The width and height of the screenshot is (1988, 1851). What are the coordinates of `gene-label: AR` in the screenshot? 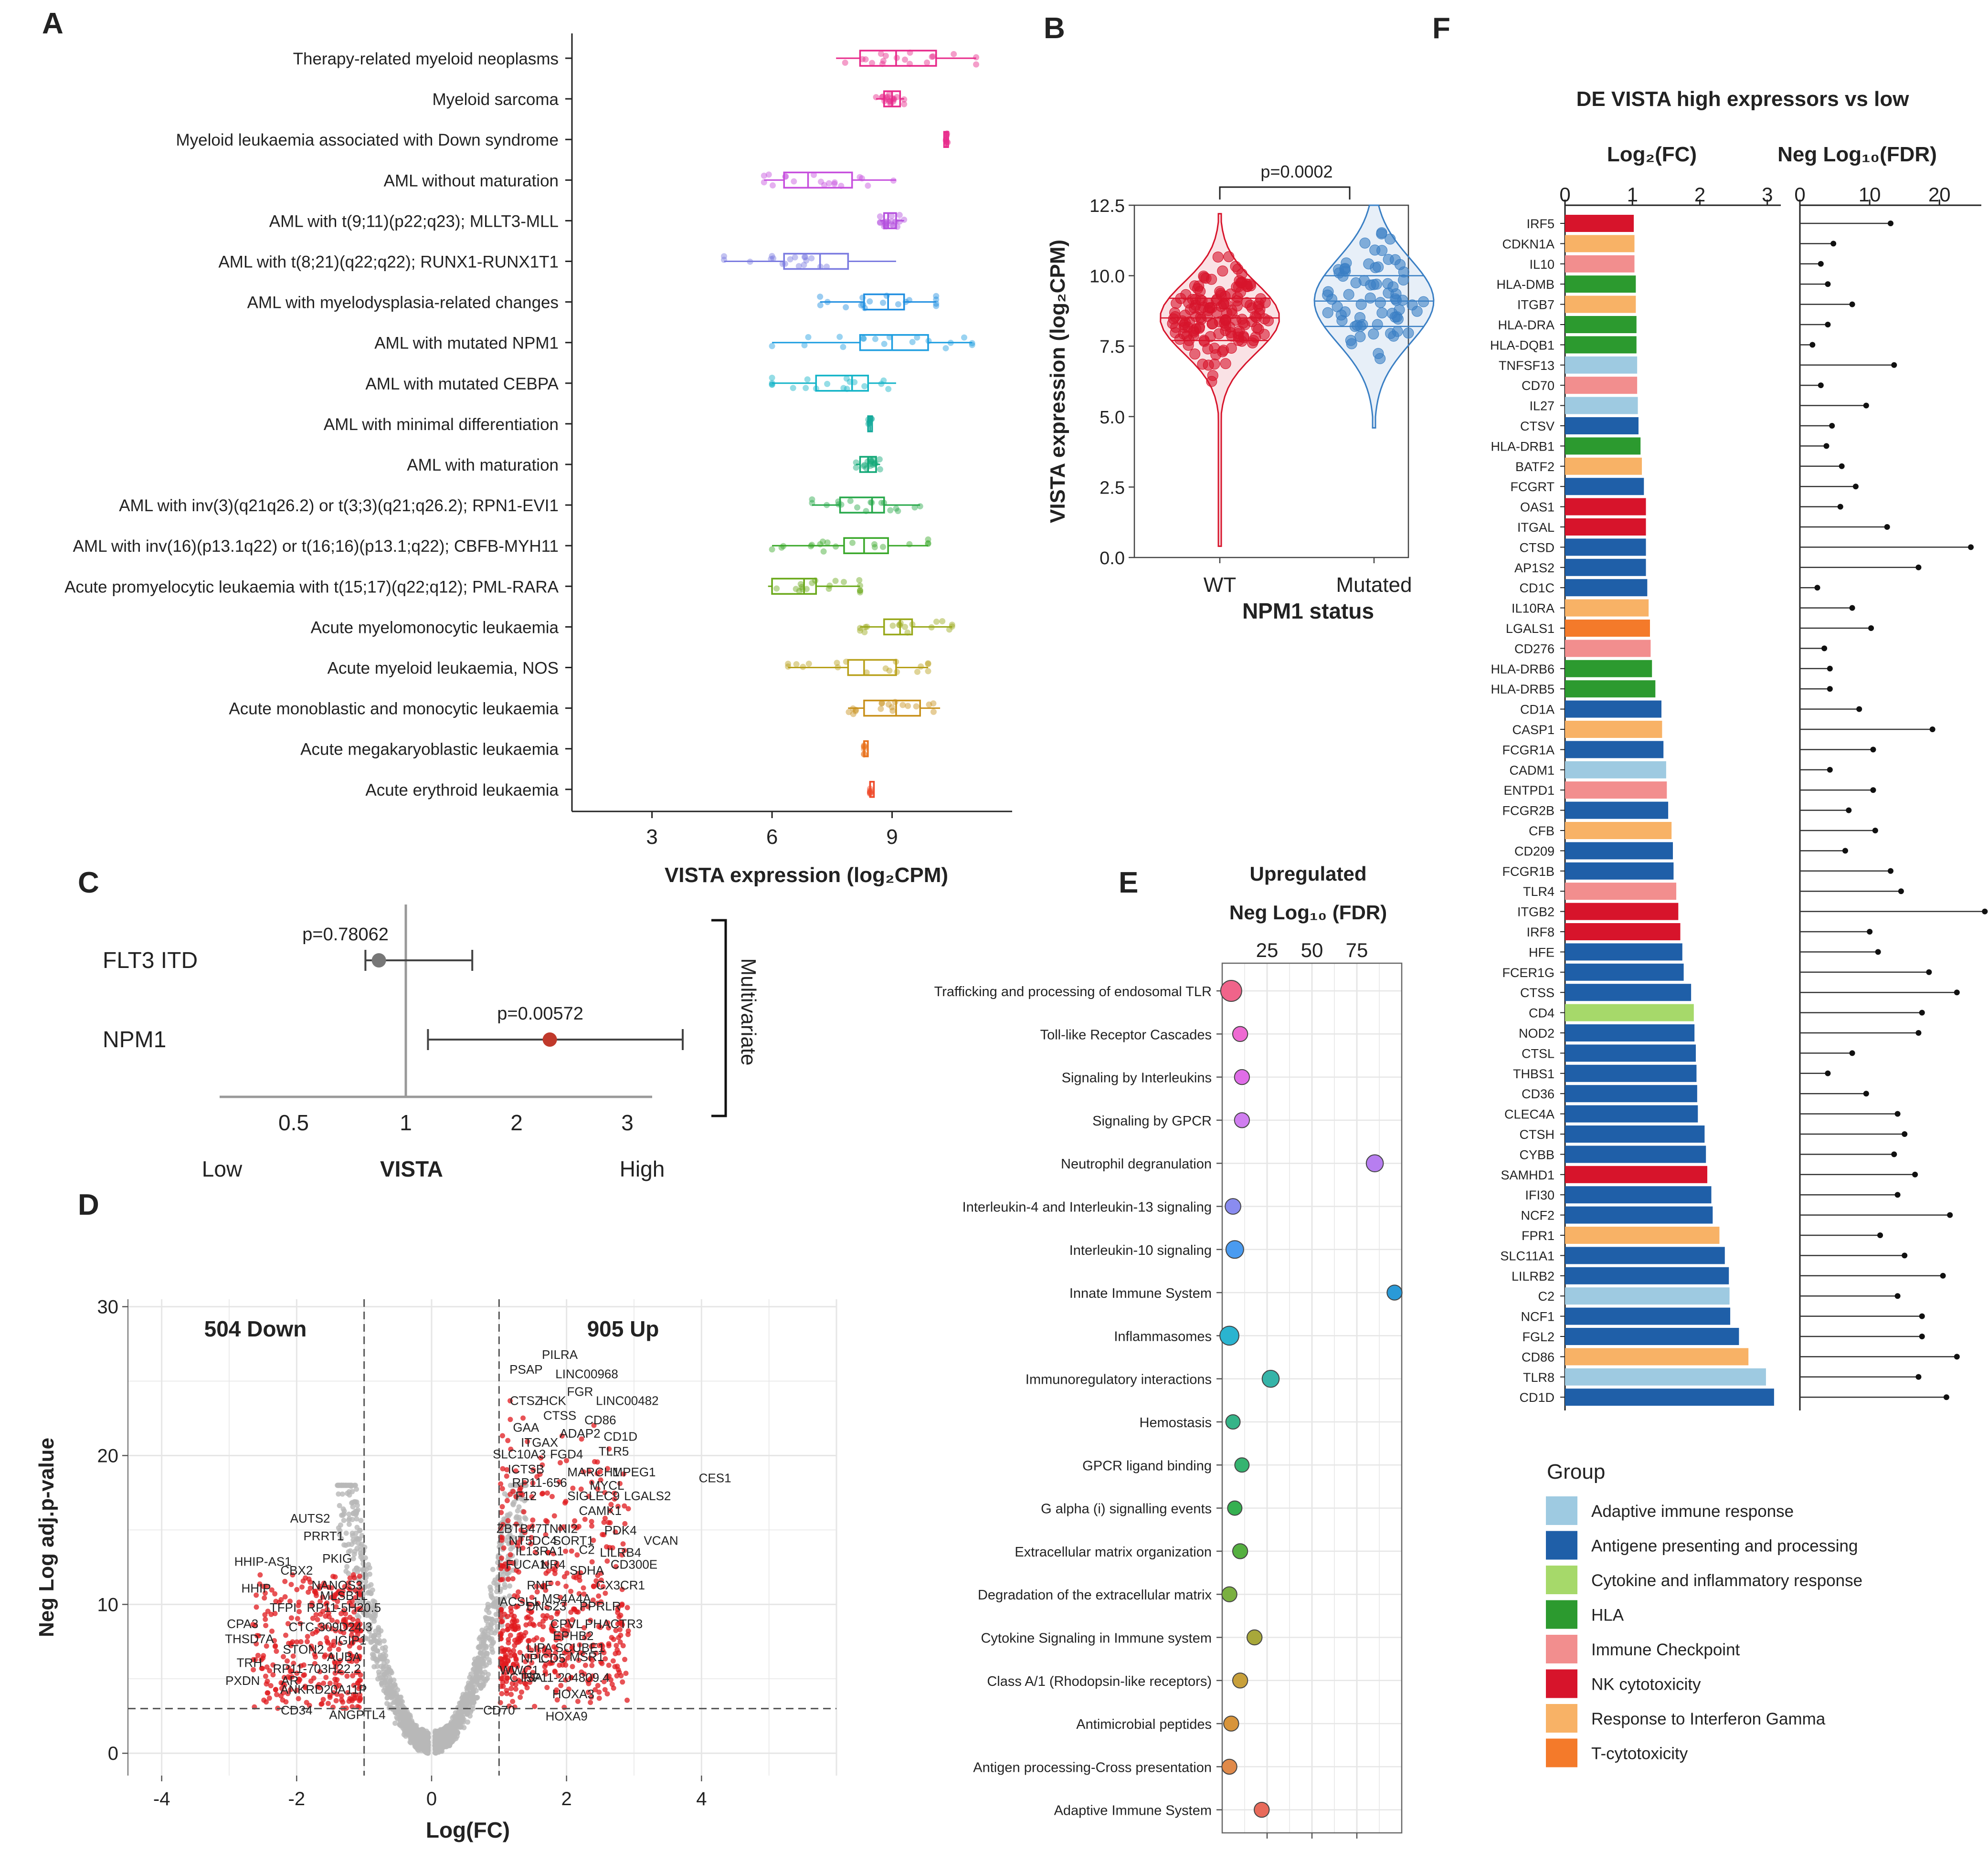 It's located at (289, 1680).